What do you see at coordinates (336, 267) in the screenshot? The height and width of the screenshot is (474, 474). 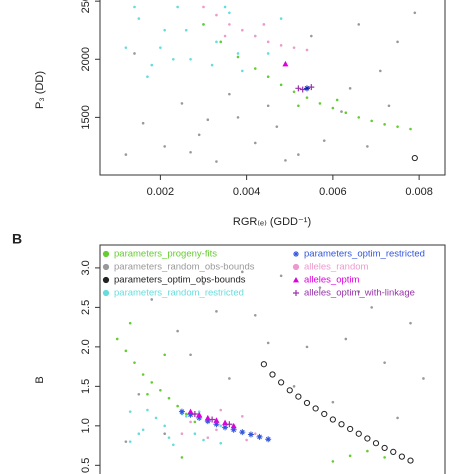 I see `legend-label: alleles_random` at bounding box center [336, 267].